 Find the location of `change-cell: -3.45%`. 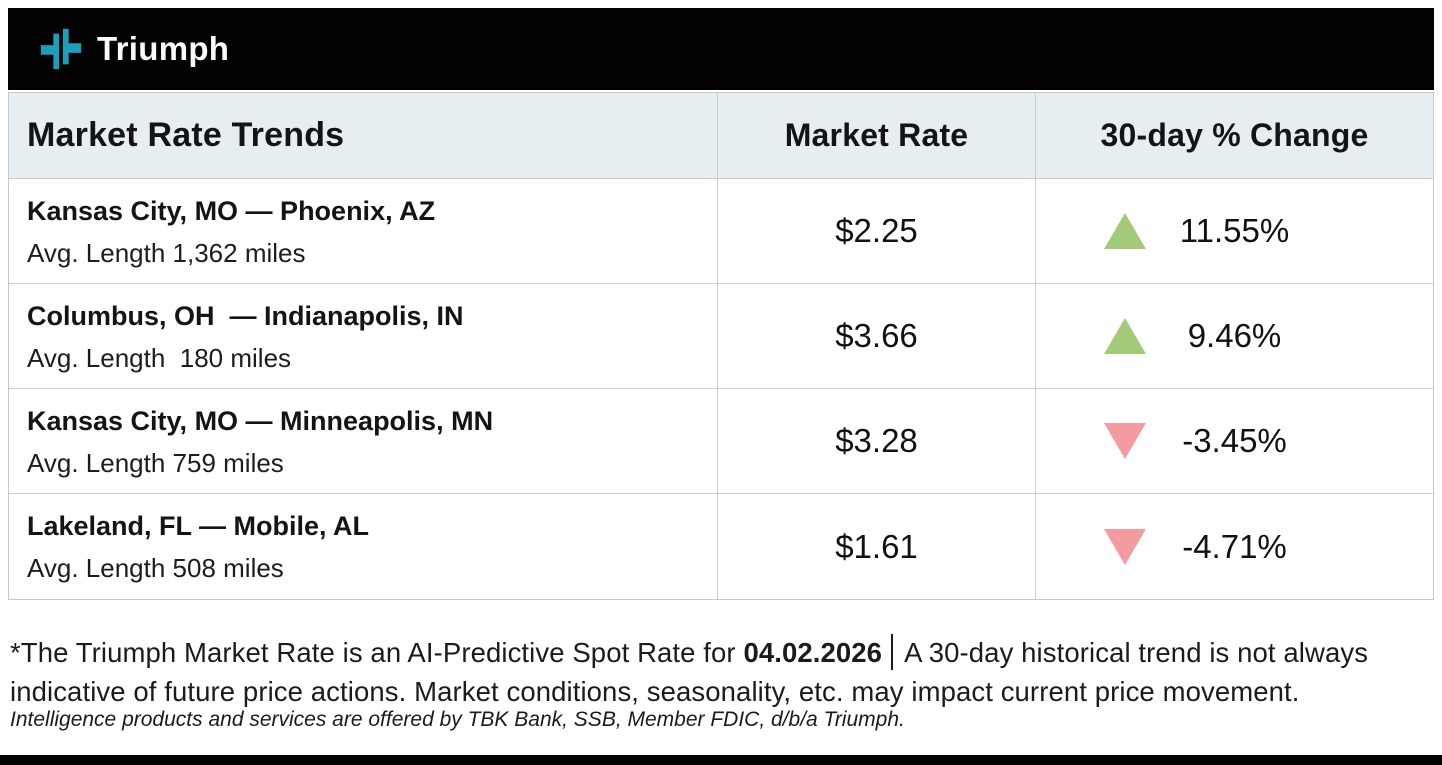

change-cell: -3.45% is located at coordinates (1234, 441).